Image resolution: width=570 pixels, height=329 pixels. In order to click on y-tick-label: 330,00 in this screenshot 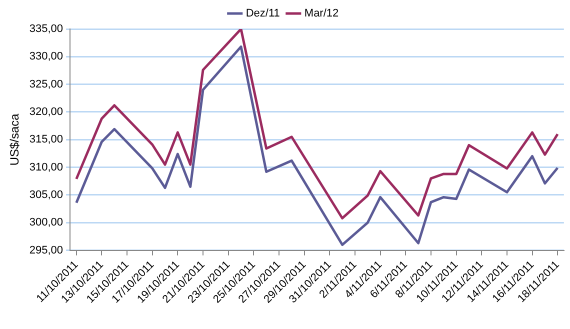, I will do `click(46, 56)`.